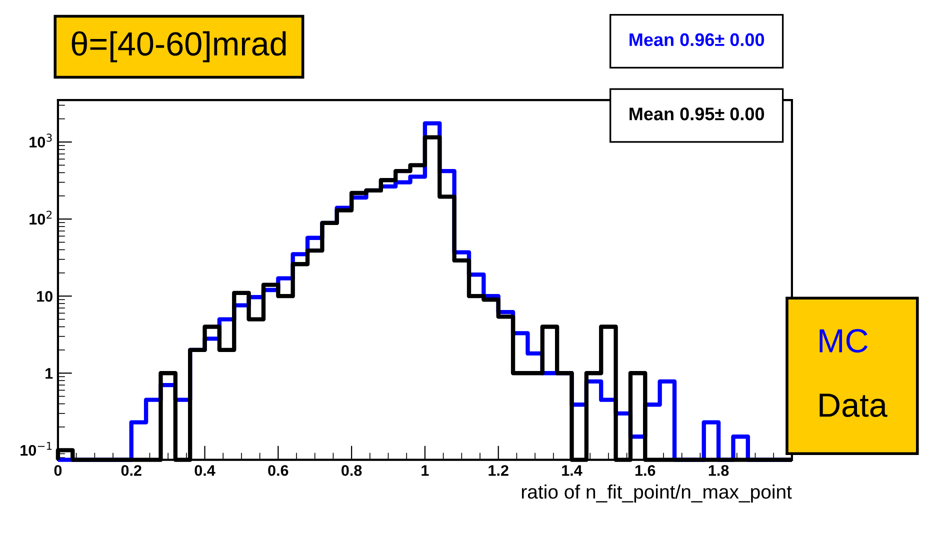 The image size is (935, 550). What do you see at coordinates (49, 373) in the screenshot?
I see `y-tick-label: 1` at bounding box center [49, 373].